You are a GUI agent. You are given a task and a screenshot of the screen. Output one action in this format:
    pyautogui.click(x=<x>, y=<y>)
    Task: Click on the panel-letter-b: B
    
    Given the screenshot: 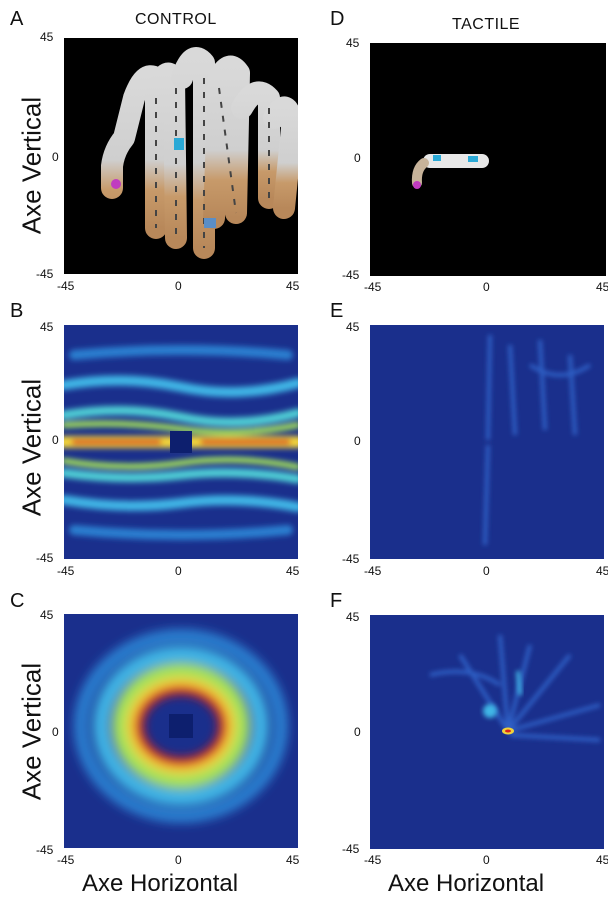 What is the action you would take?
    pyautogui.click(x=17, y=311)
    